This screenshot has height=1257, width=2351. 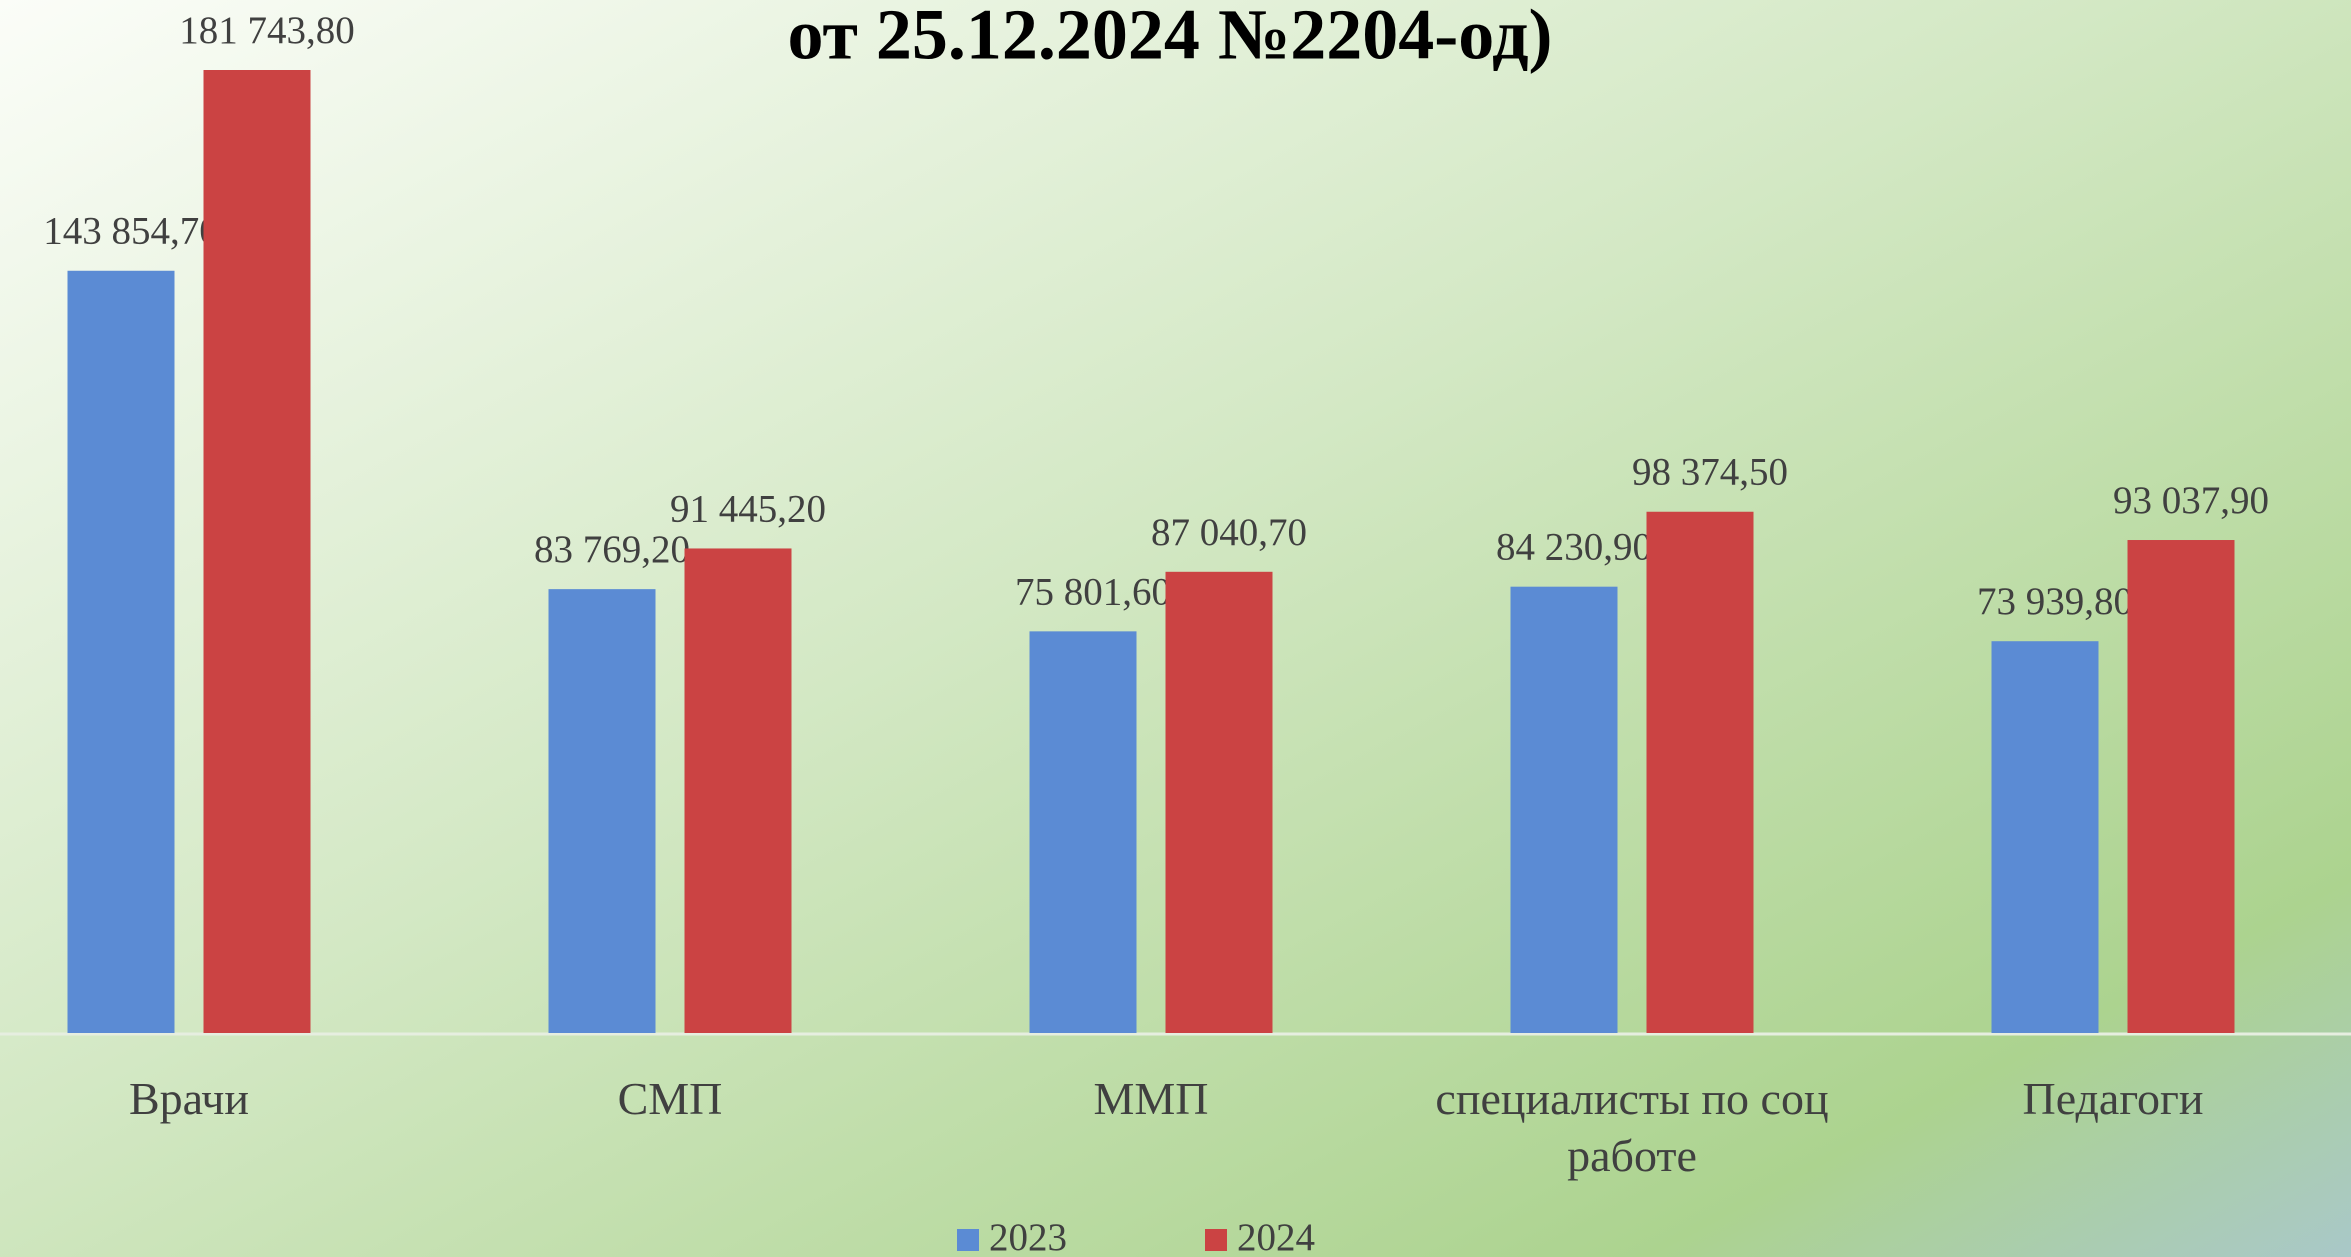 What do you see at coordinates (1710, 472) in the screenshot?
I see `data-label: 98 374,50` at bounding box center [1710, 472].